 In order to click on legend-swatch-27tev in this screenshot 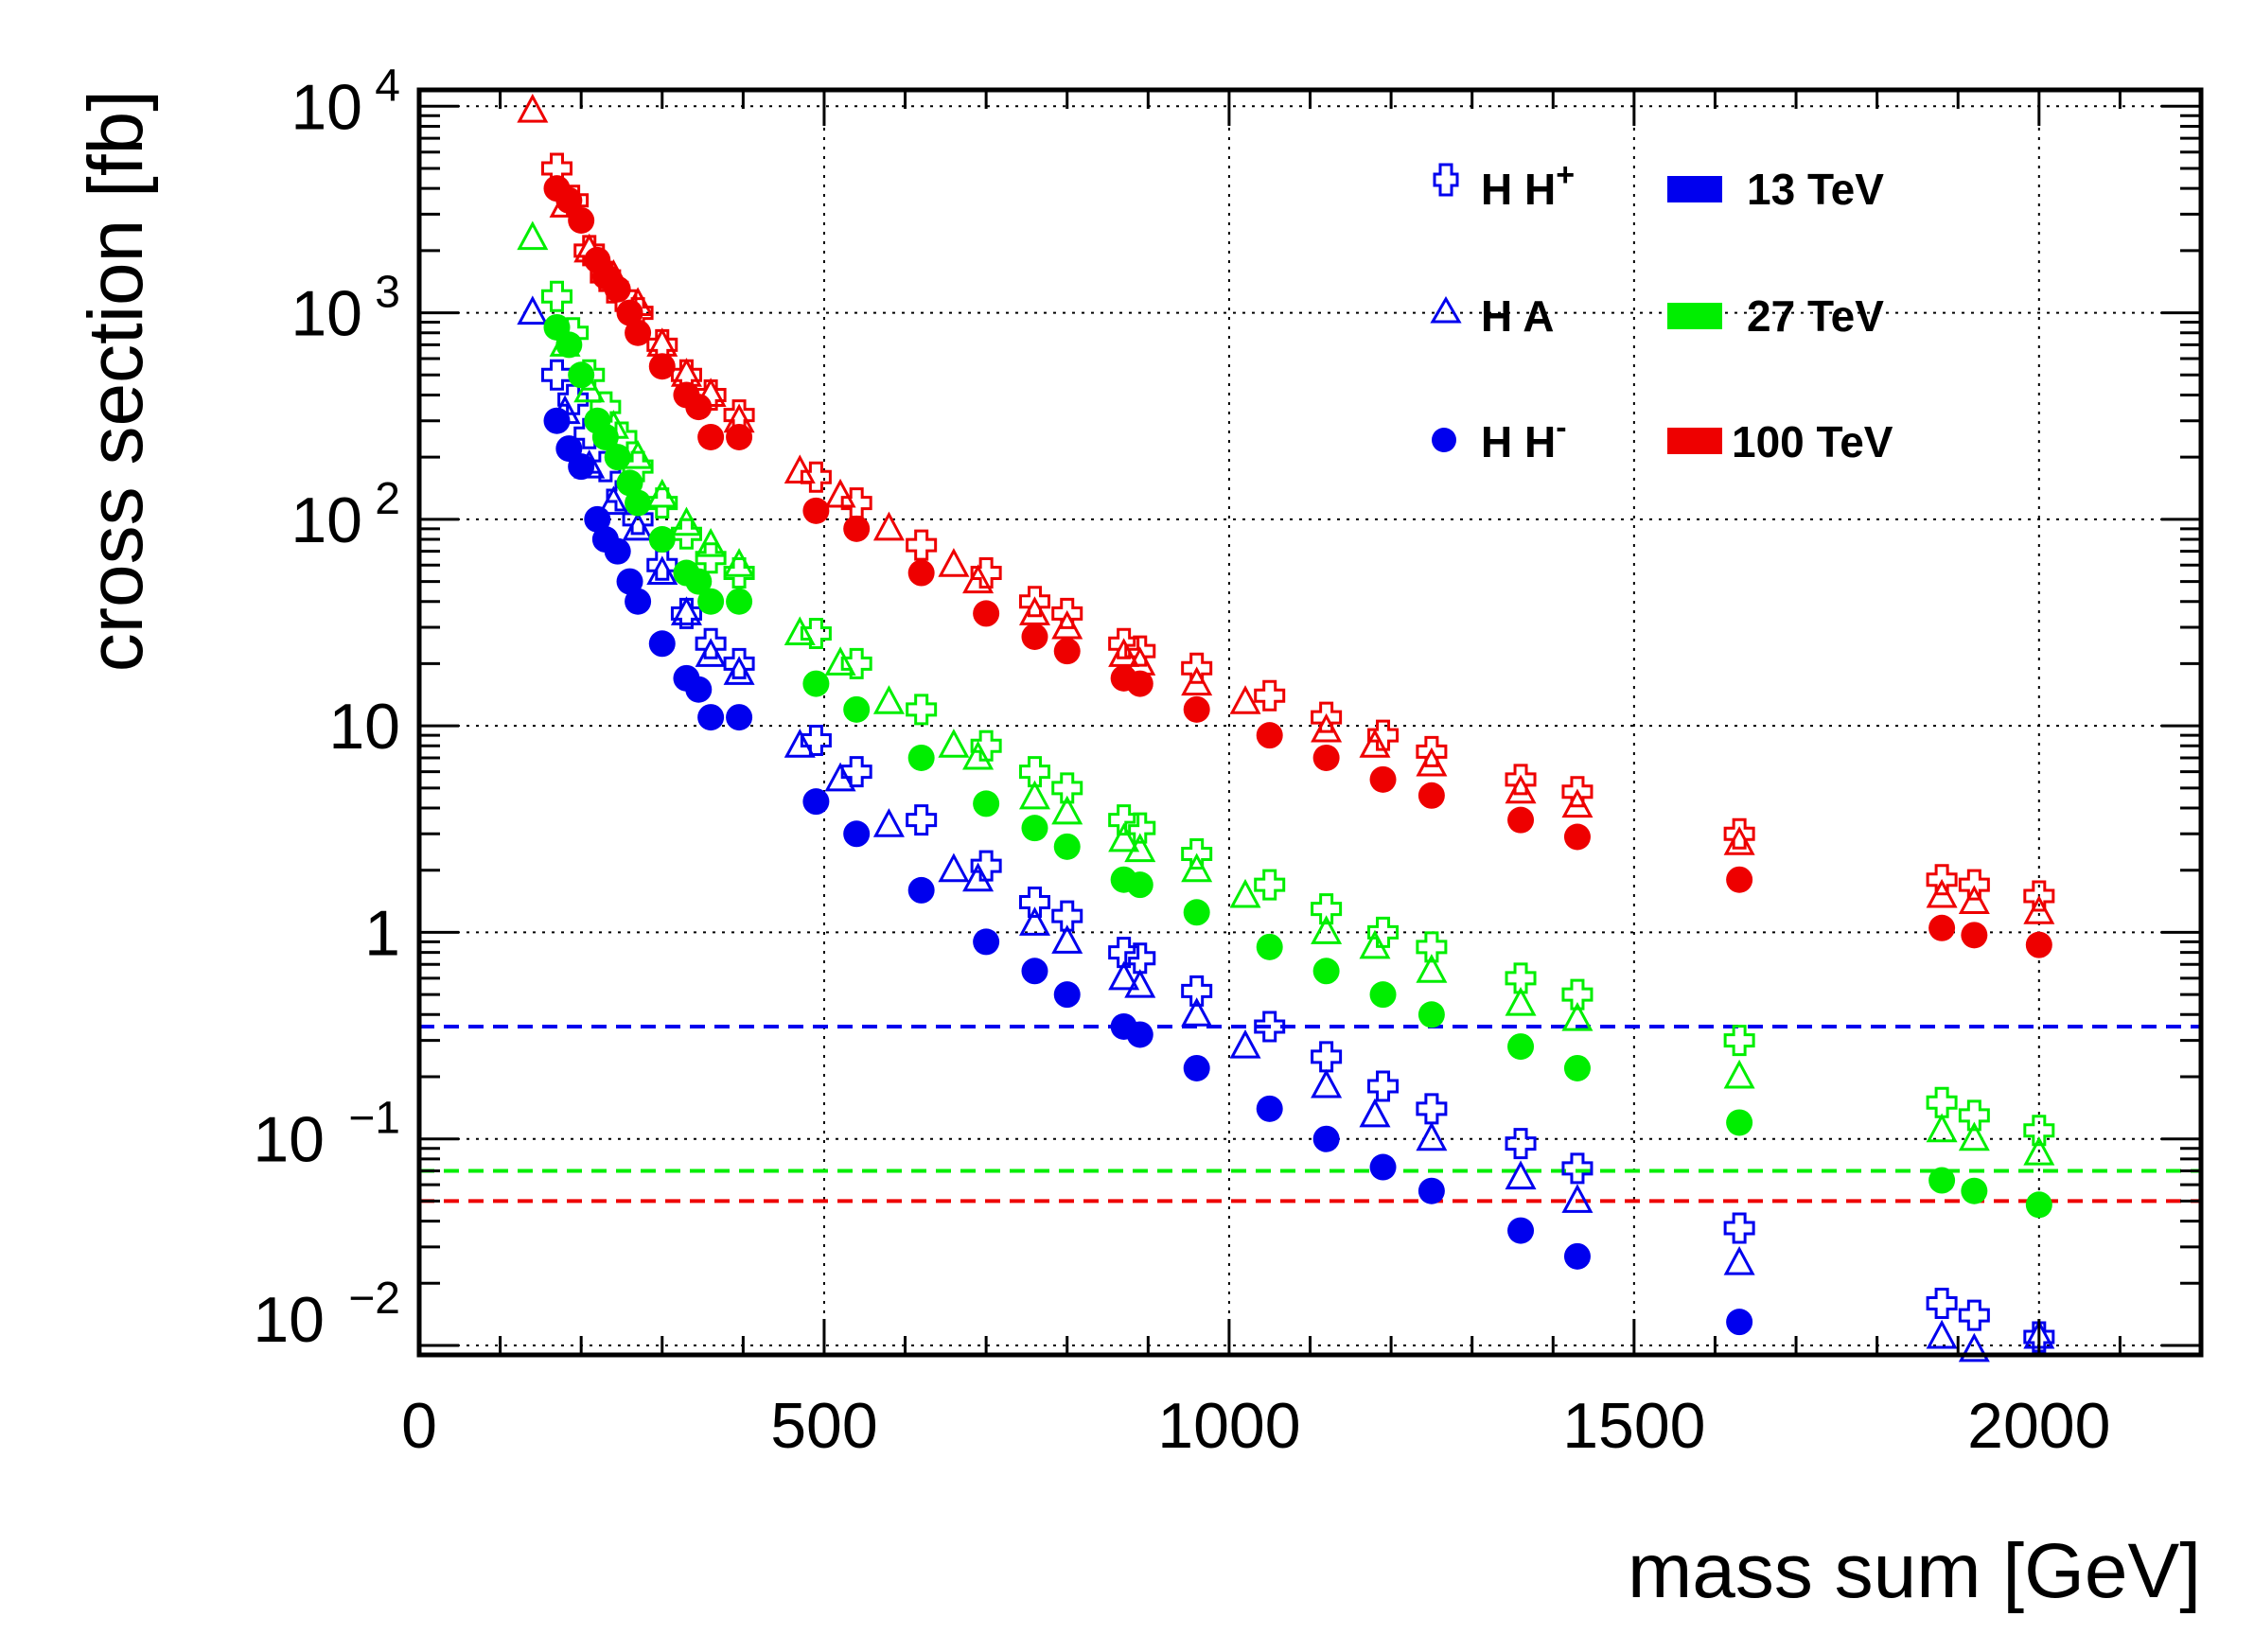, I will do `click(1694, 316)`.